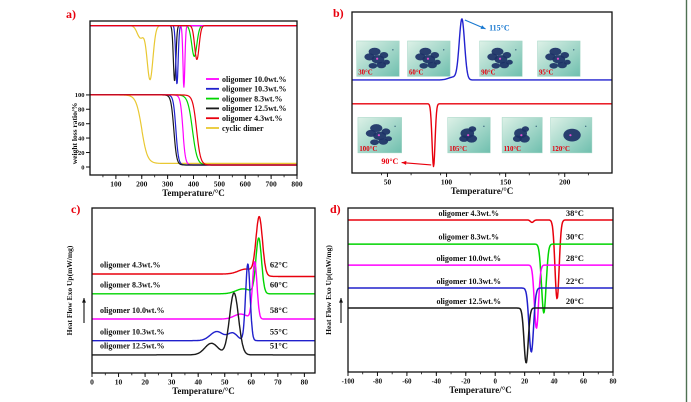 This screenshot has height=402, width=691. I want to click on annotation-90-c: 90°C, so click(389, 161).